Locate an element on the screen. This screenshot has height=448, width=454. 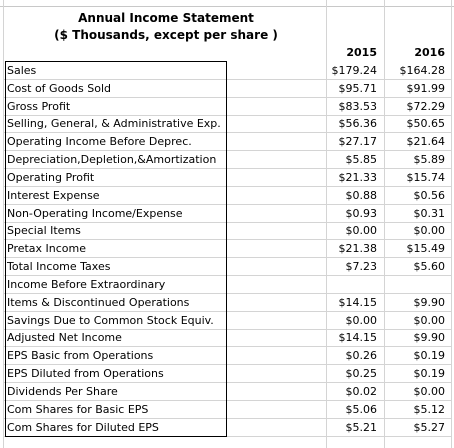
row-label: Operating Profit is located at coordinates (51, 177).